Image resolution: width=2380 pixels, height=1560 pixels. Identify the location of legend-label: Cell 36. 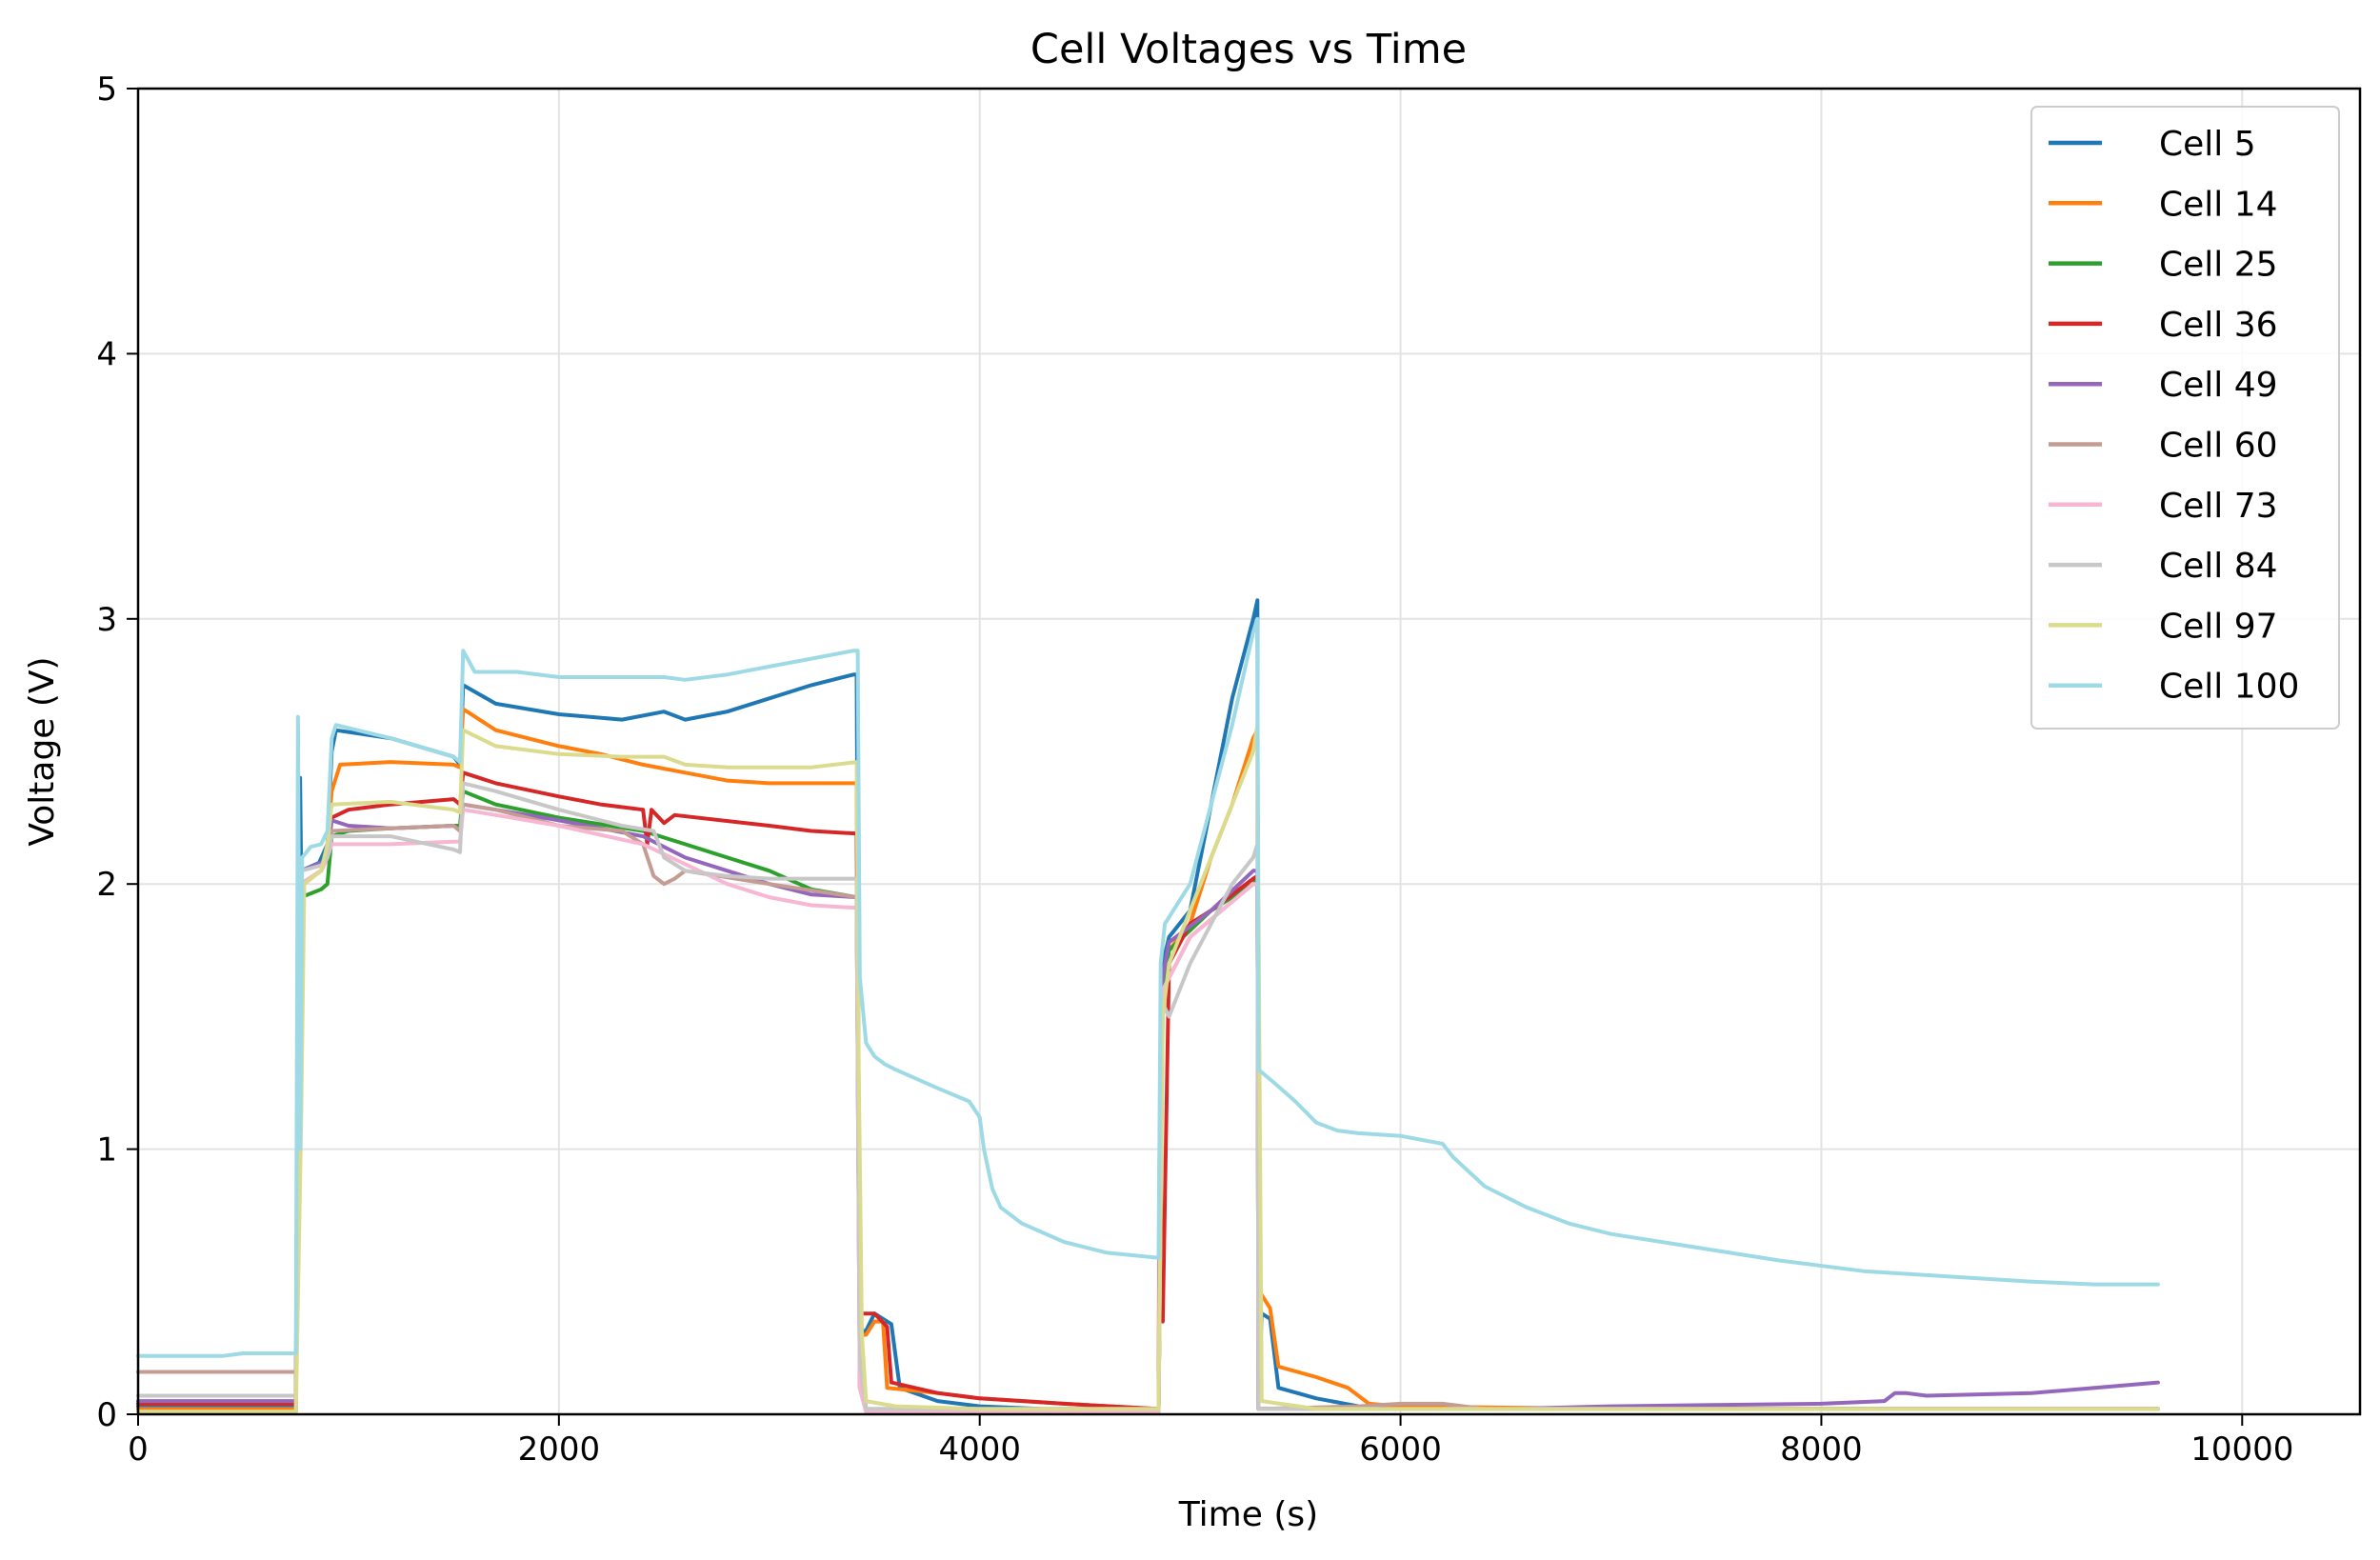
(2218, 325).